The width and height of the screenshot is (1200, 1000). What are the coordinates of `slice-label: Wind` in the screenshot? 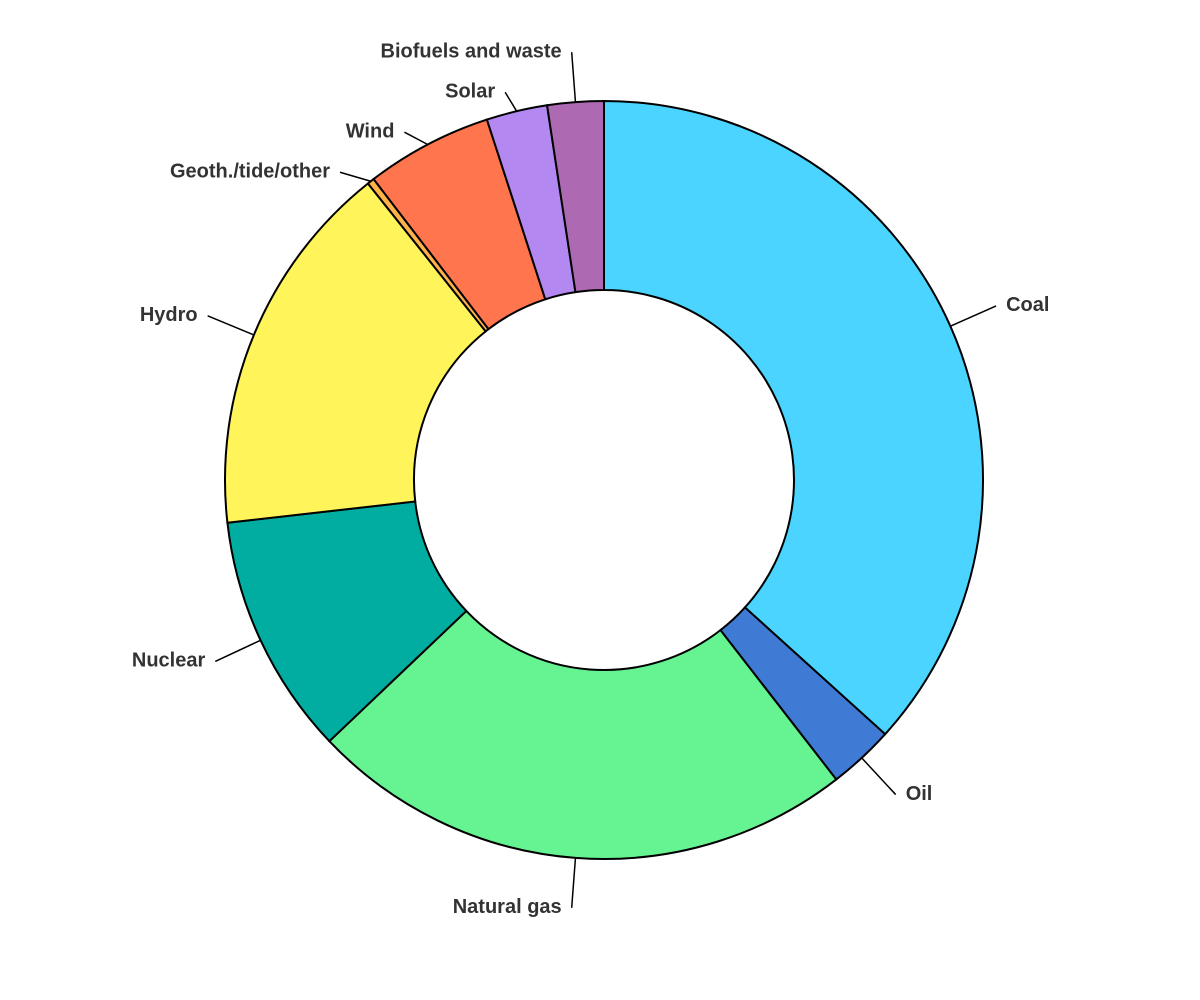 It's located at (370, 132).